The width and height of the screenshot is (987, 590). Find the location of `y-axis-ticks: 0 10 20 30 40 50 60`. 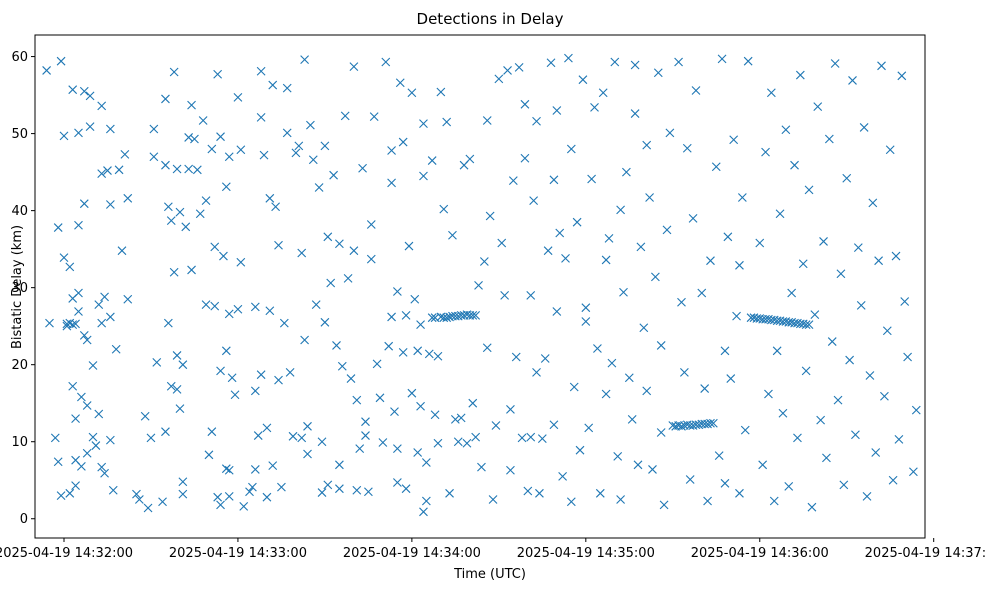

y-axis-ticks: 0 10 20 30 40 50 60 is located at coordinates (23, 288).